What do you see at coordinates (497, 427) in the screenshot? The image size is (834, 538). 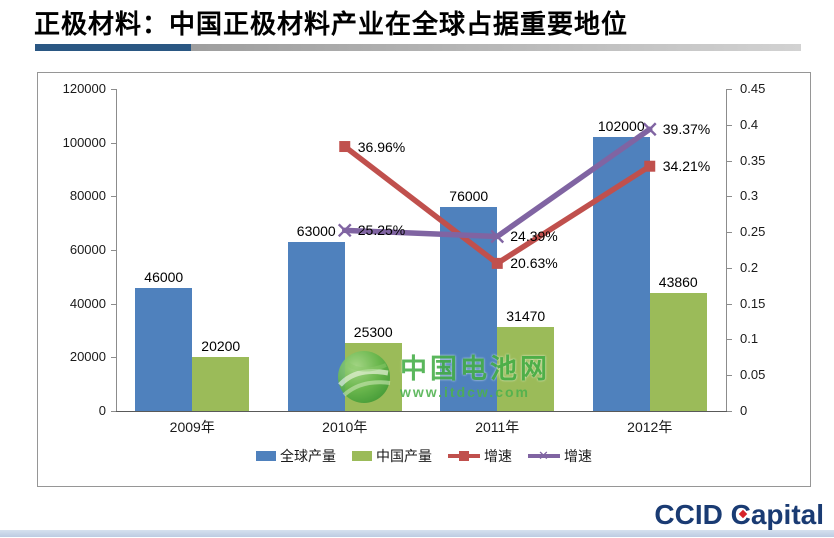 I see `x-tick-label: 2011年` at bounding box center [497, 427].